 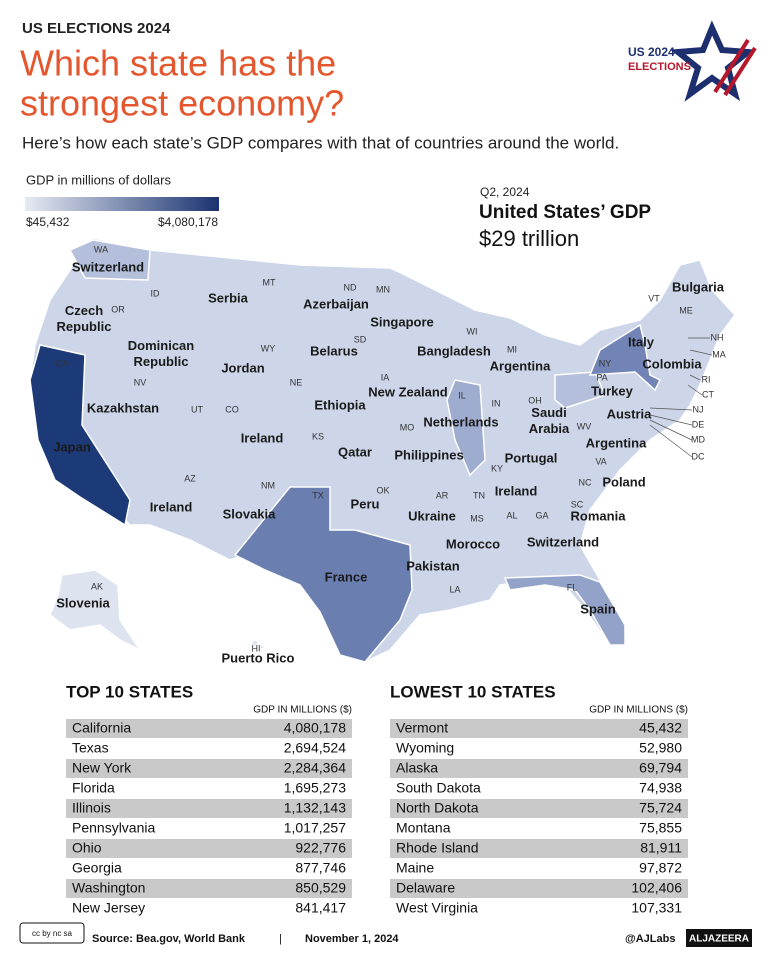 What do you see at coordinates (423, 828) in the screenshot?
I see `state-name: Montana` at bounding box center [423, 828].